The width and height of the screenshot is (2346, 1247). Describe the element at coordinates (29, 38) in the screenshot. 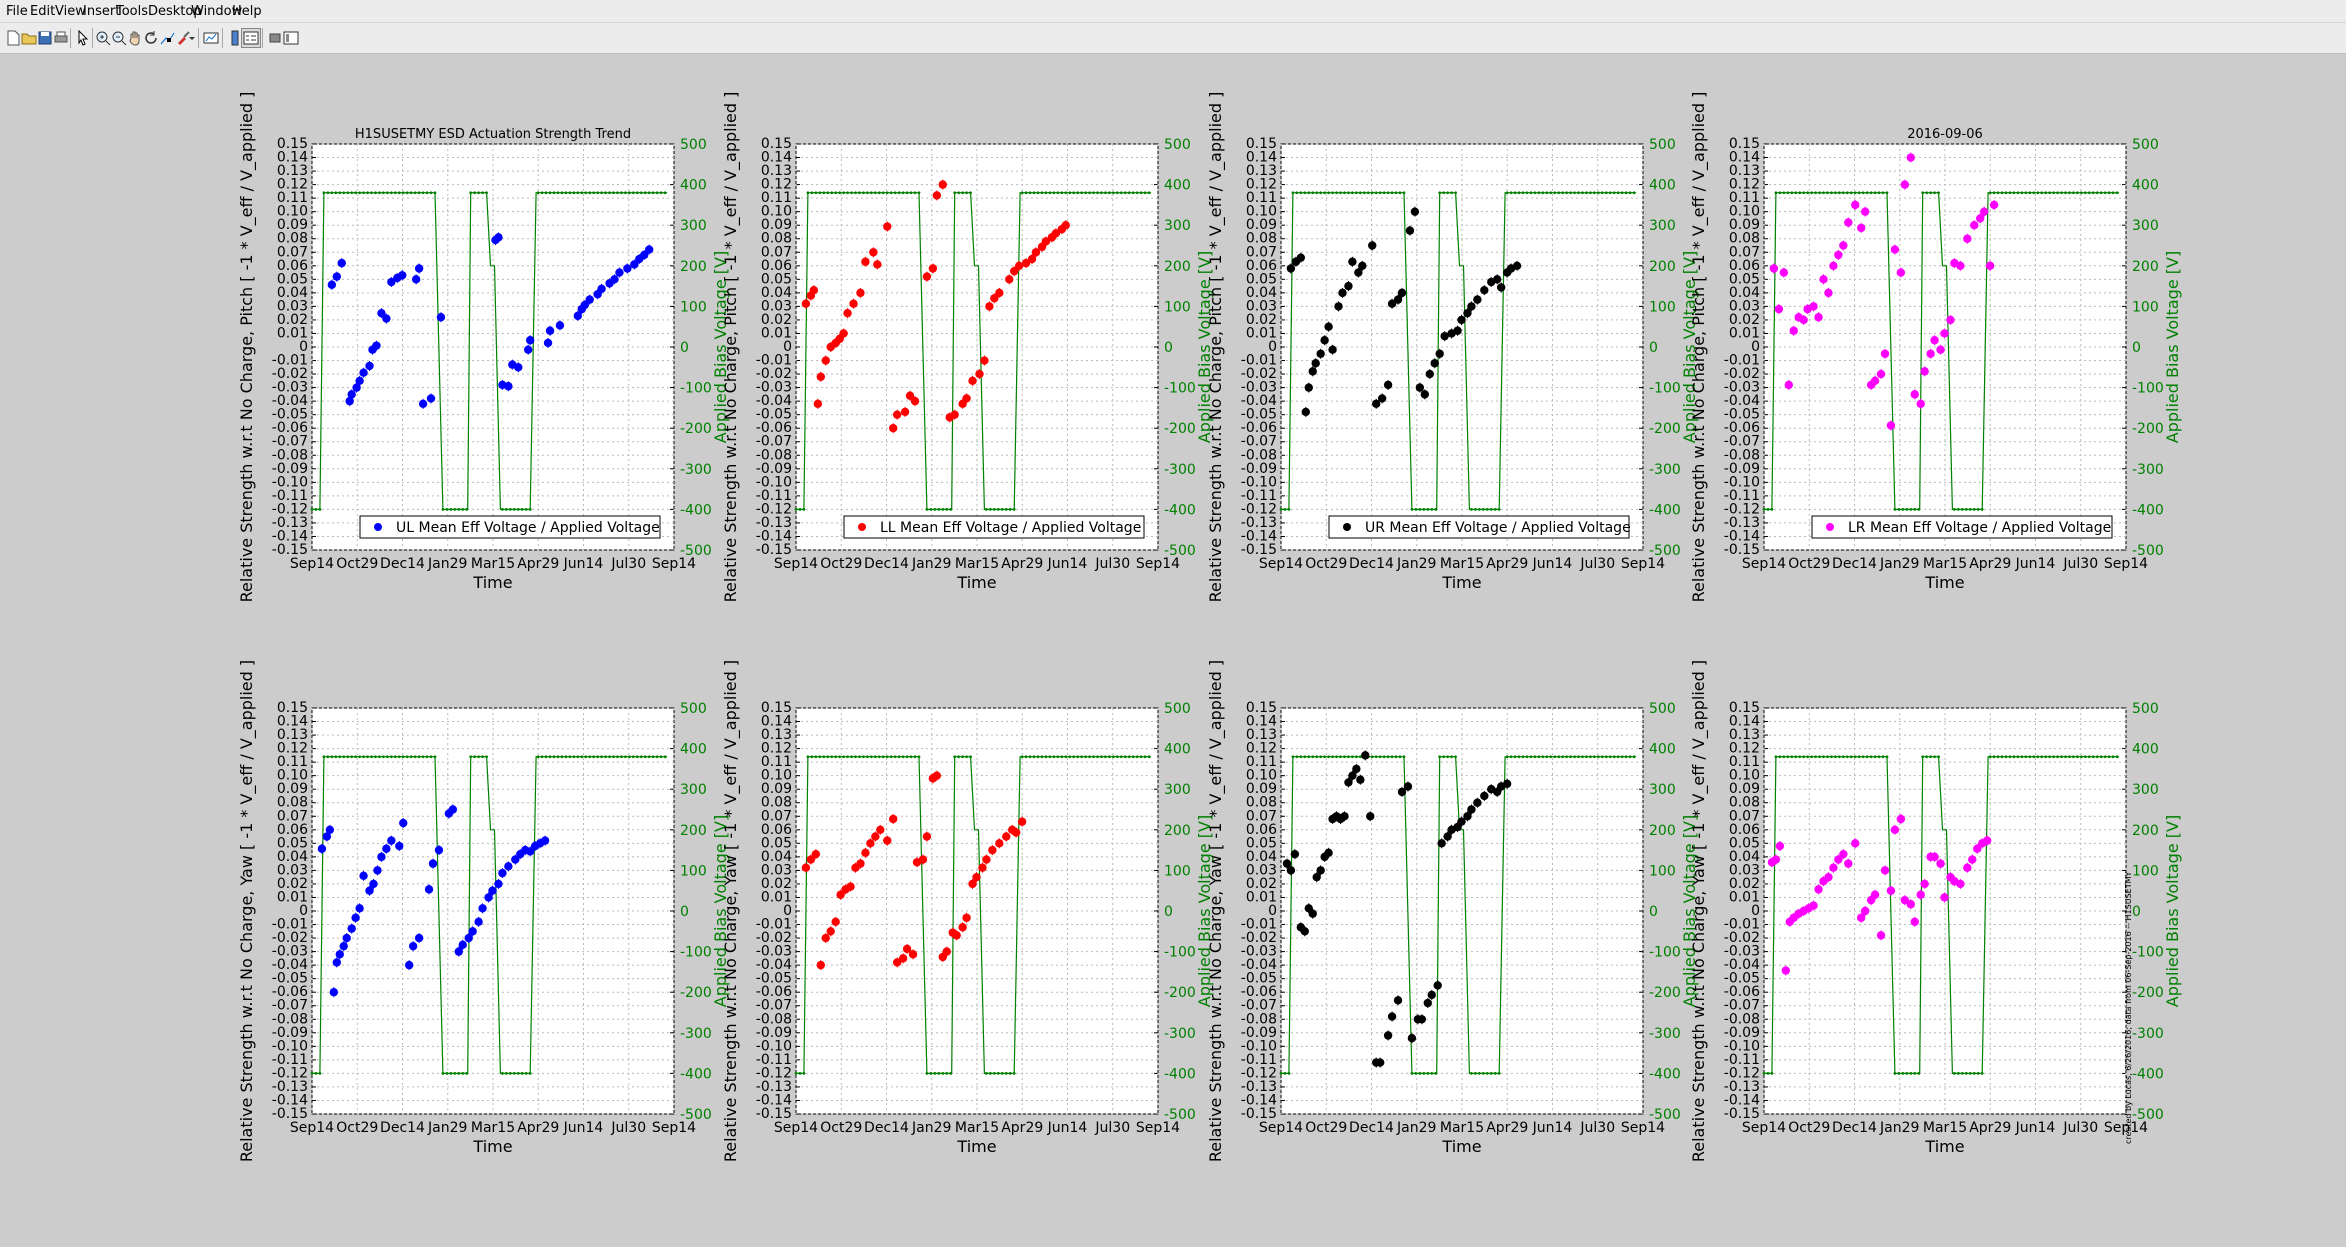

I see `open-folder-icon` at that location.